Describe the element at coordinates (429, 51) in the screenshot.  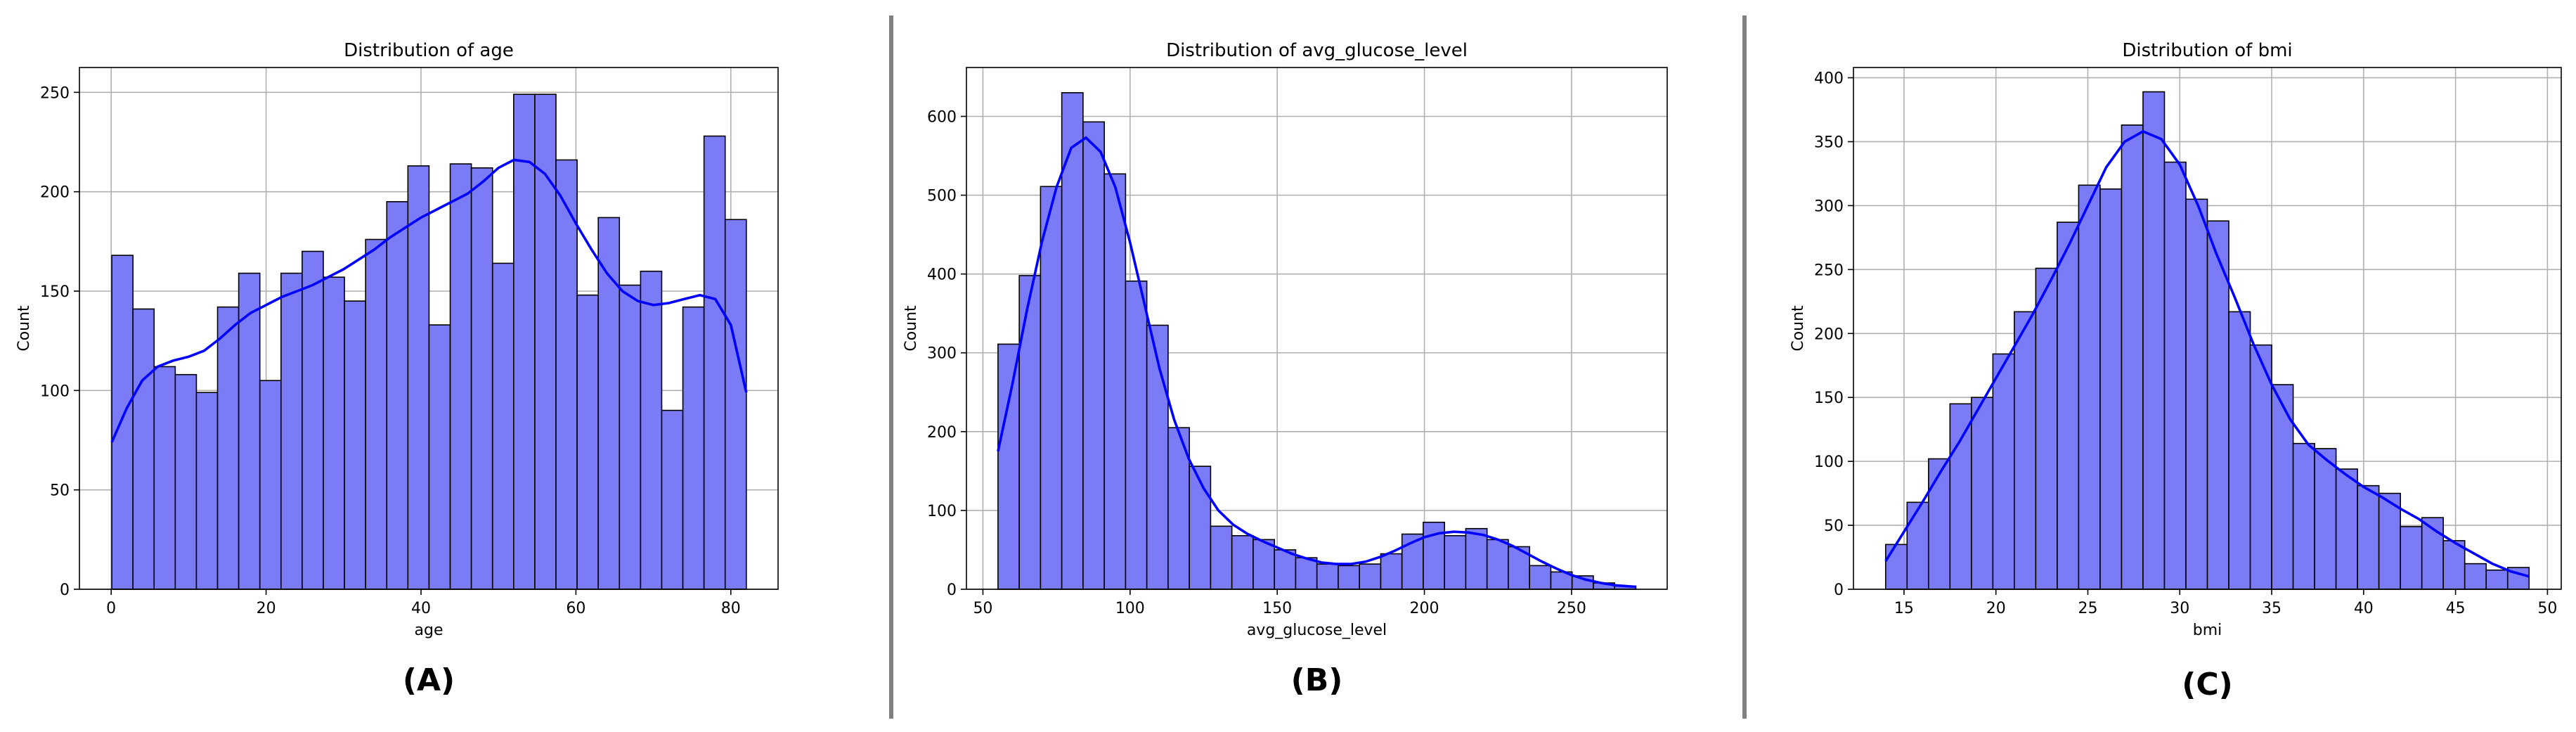
I see `chart-title: Distribution of age` at that location.